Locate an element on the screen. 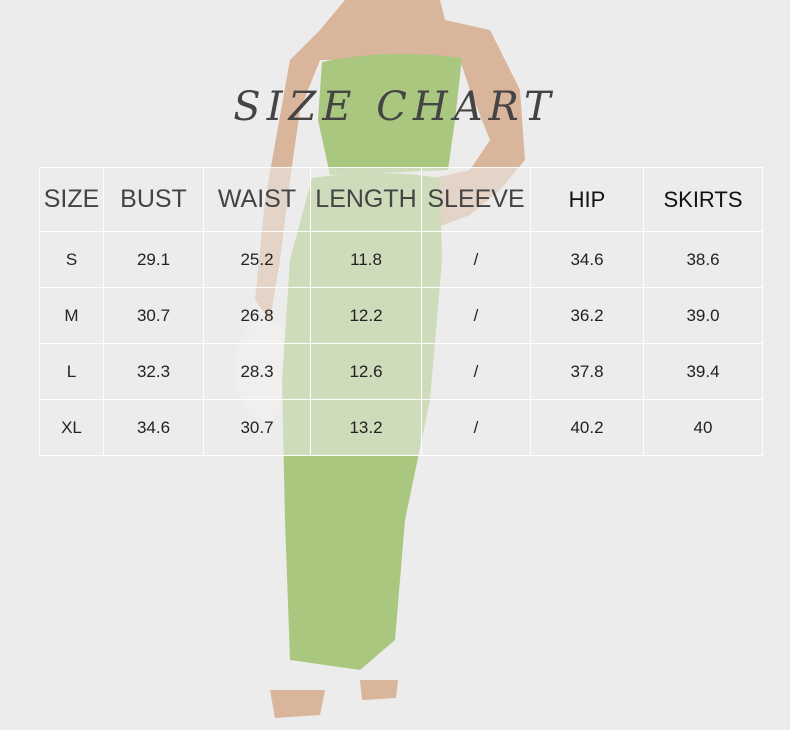  table-row: S 29.1 25.2 11.8 / 34.6 38.6 is located at coordinates (401, 259).